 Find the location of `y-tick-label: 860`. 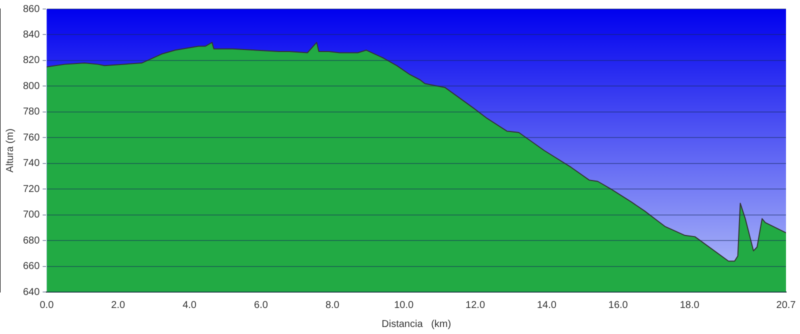

y-tick-label: 860 is located at coordinates (31, 9).